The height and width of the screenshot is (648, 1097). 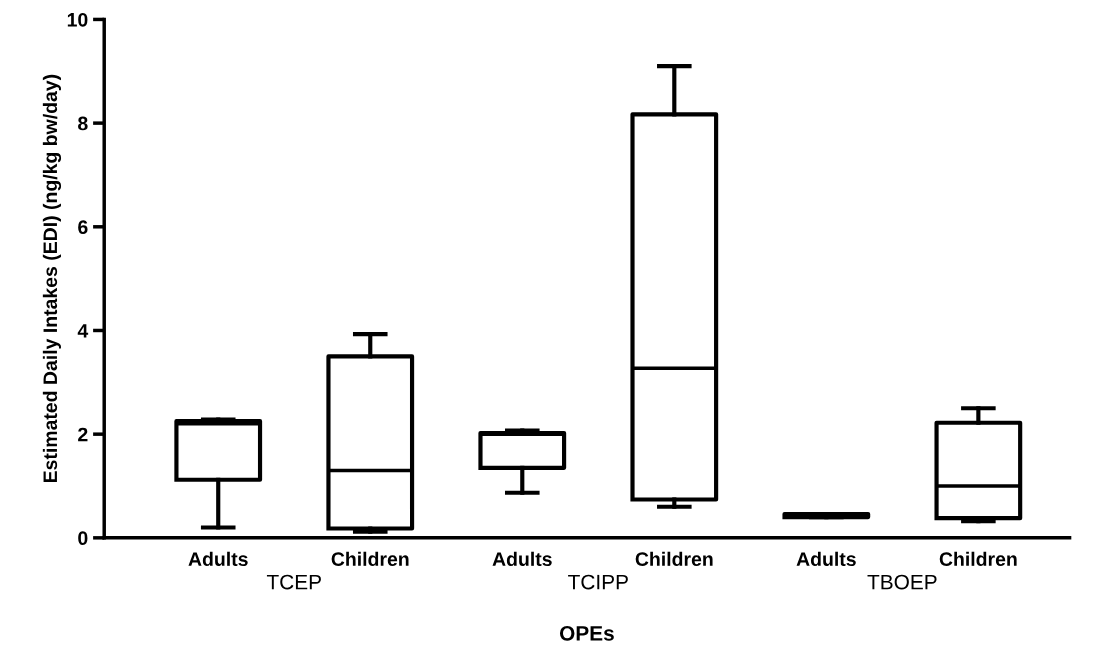 What do you see at coordinates (83, 434) in the screenshot?
I see `y-tick-label: 2` at bounding box center [83, 434].